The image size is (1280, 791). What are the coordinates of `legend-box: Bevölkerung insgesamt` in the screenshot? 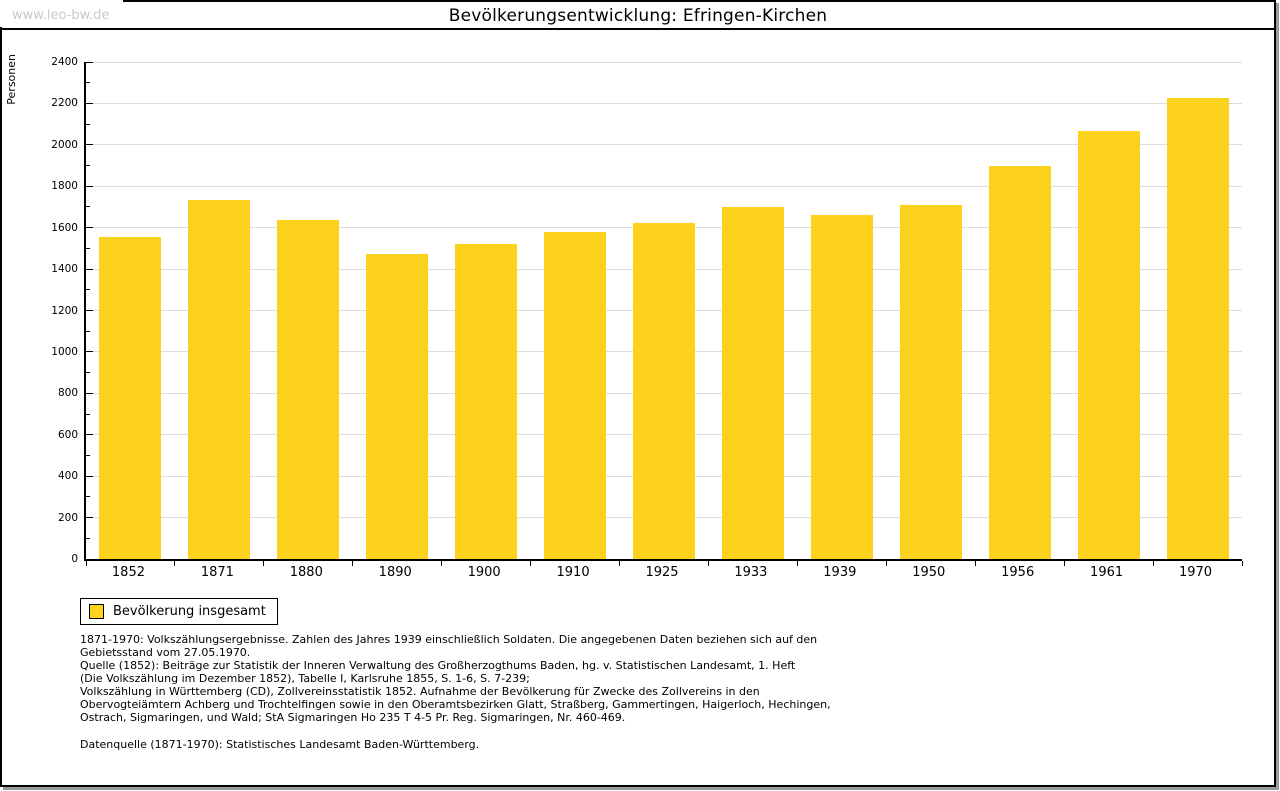 It's located at (179, 611).